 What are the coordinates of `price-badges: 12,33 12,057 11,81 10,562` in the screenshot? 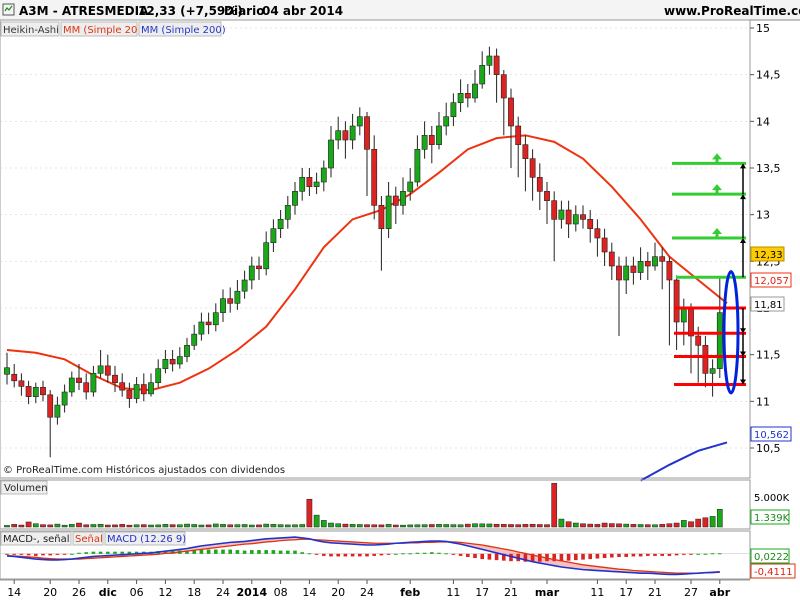 It's located at (771, 344).